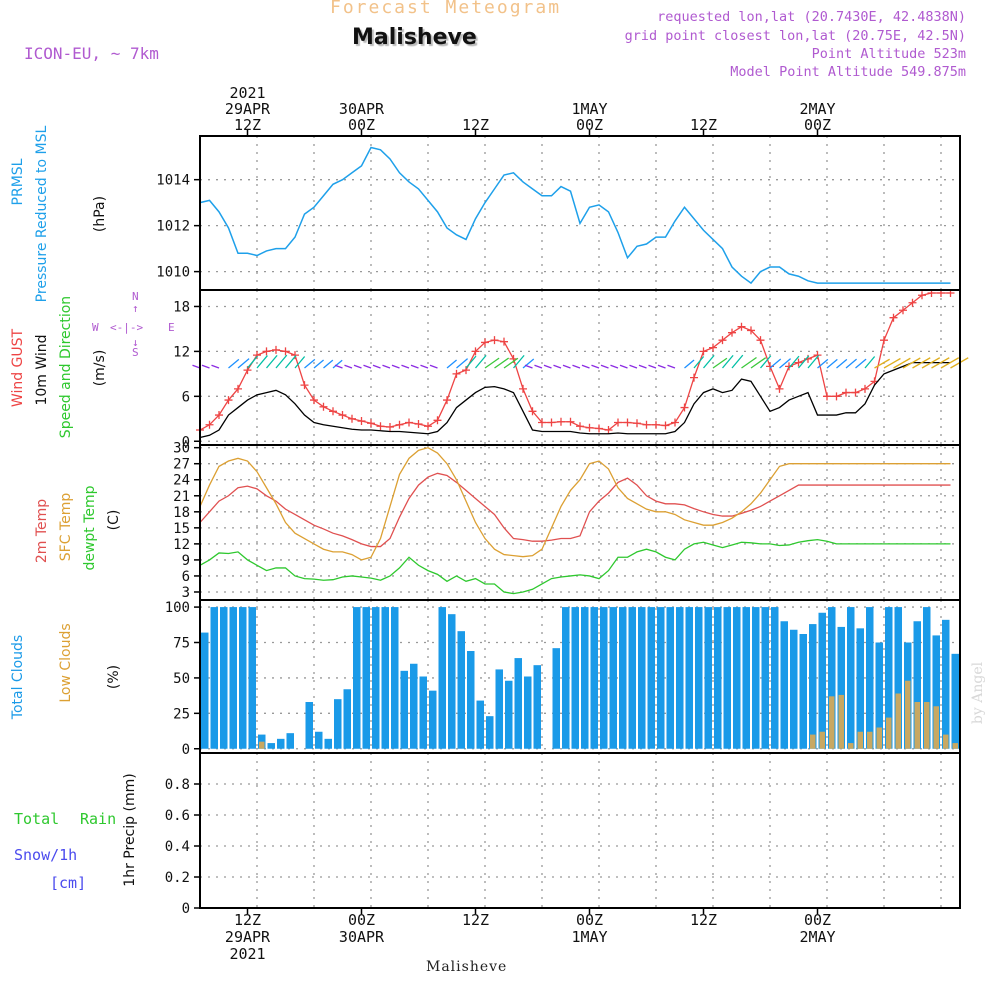  What do you see at coordinates (114, 520) in the screenshot?
I see `temp-unit: (C)` at bounding box center [114, 520].